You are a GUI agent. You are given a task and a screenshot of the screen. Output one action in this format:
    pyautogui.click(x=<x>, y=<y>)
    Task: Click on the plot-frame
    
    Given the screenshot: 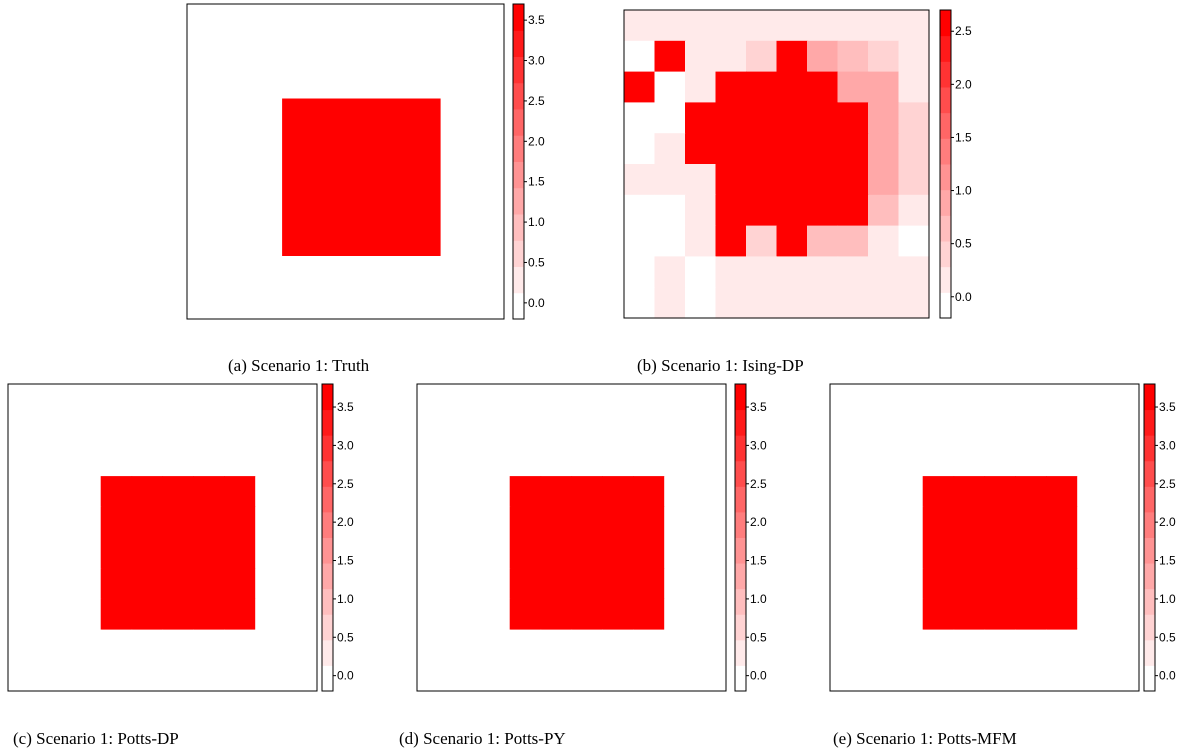 What is the action you would take?
    pyautogui.click(x=984, y=537)
    